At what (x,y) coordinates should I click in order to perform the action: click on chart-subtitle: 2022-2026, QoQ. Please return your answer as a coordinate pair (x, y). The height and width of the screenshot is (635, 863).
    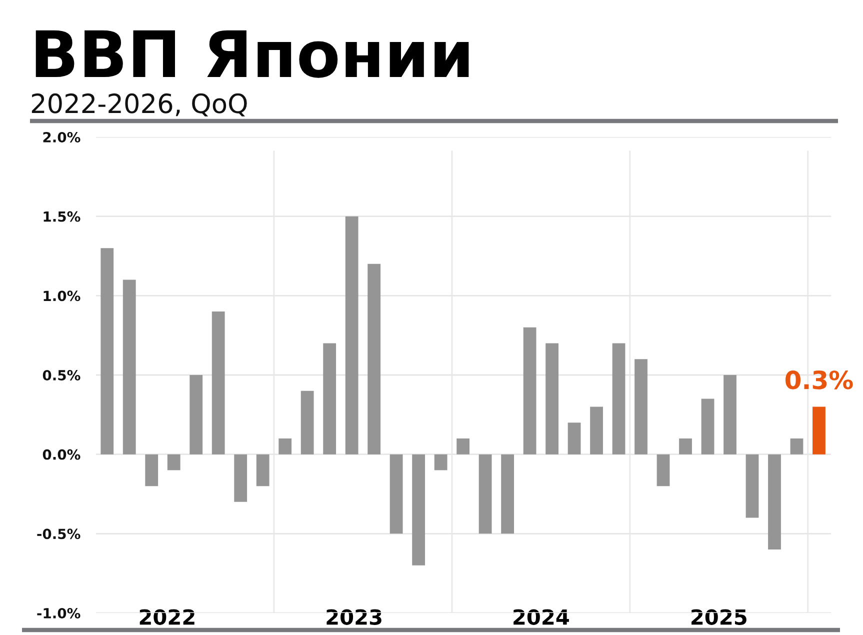
    Looking at the image, I should click on (139, 104).